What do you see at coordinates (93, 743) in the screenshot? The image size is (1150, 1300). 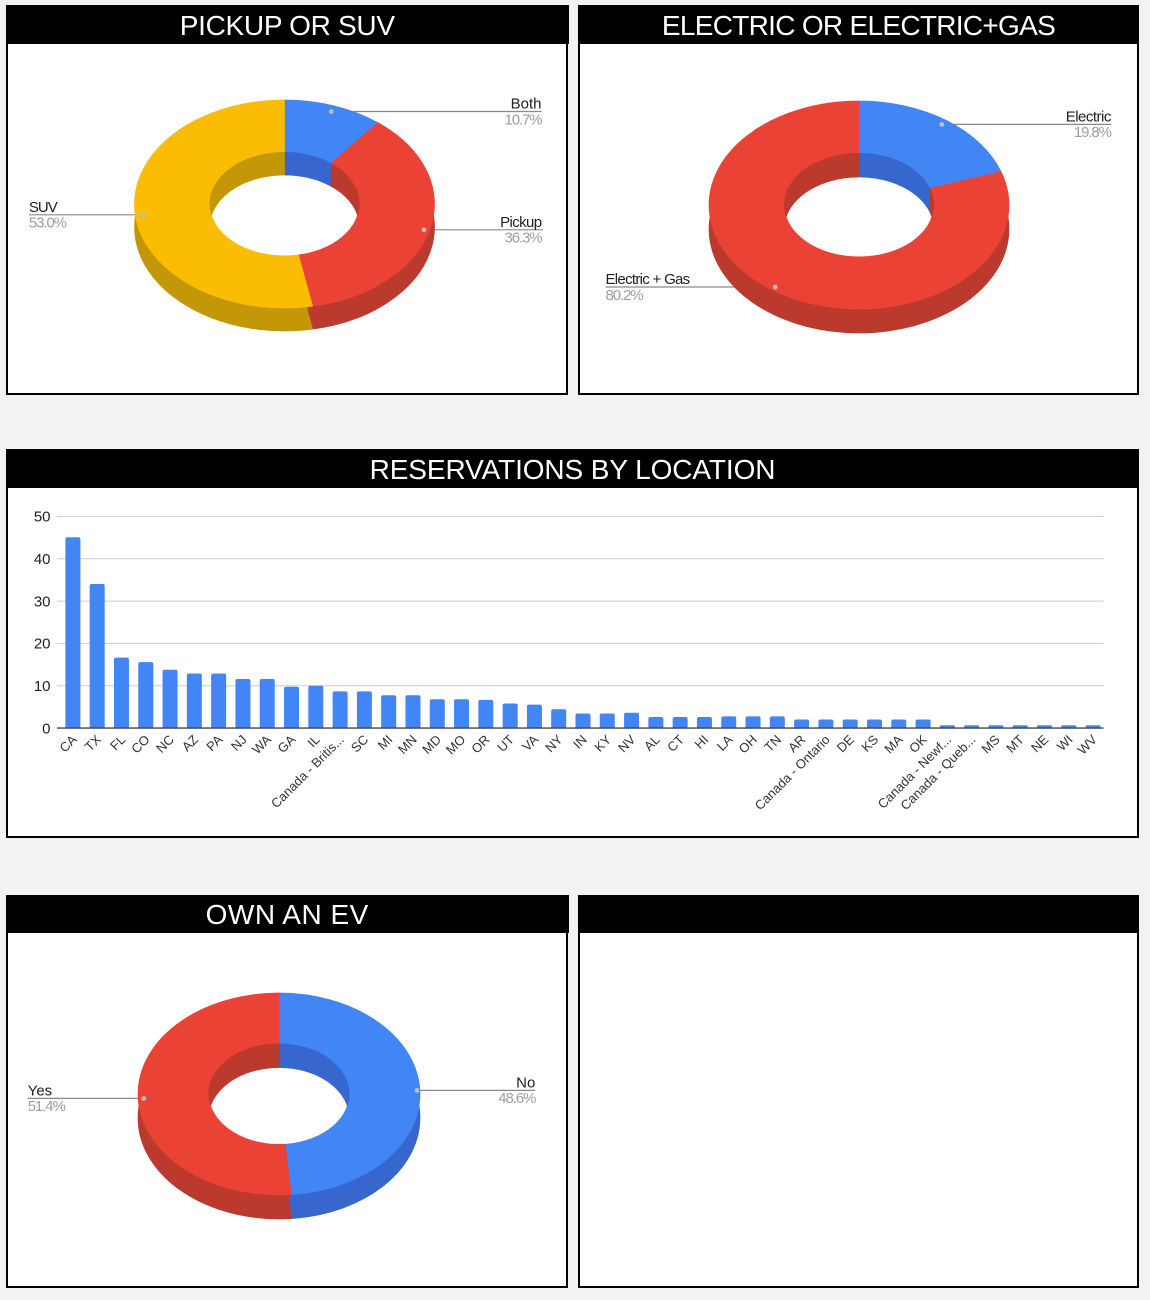 I see `svg-text: TX` at bounding box center [93, 743].